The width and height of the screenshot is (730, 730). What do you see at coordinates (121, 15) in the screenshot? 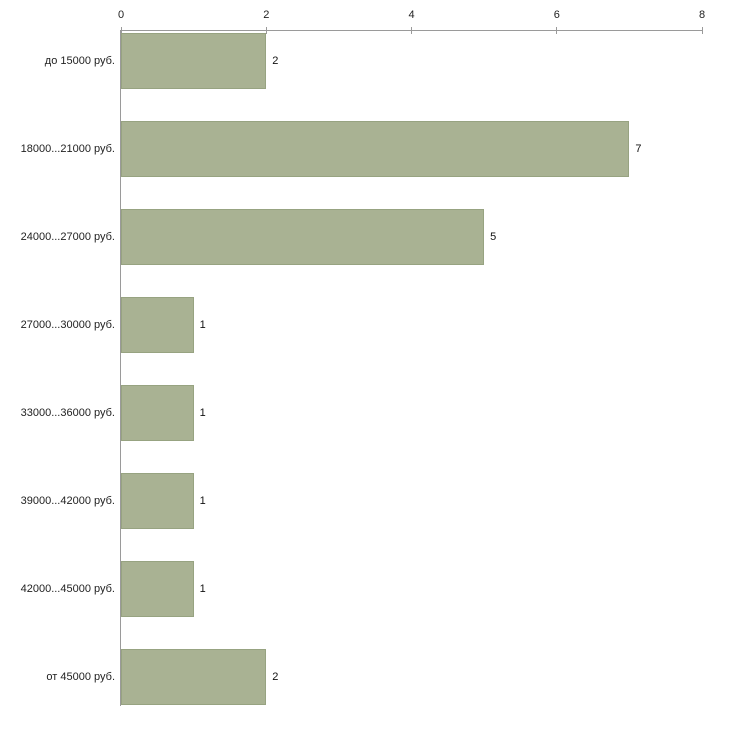
I see `tick-label: 0` at bounding box center [121, 15].